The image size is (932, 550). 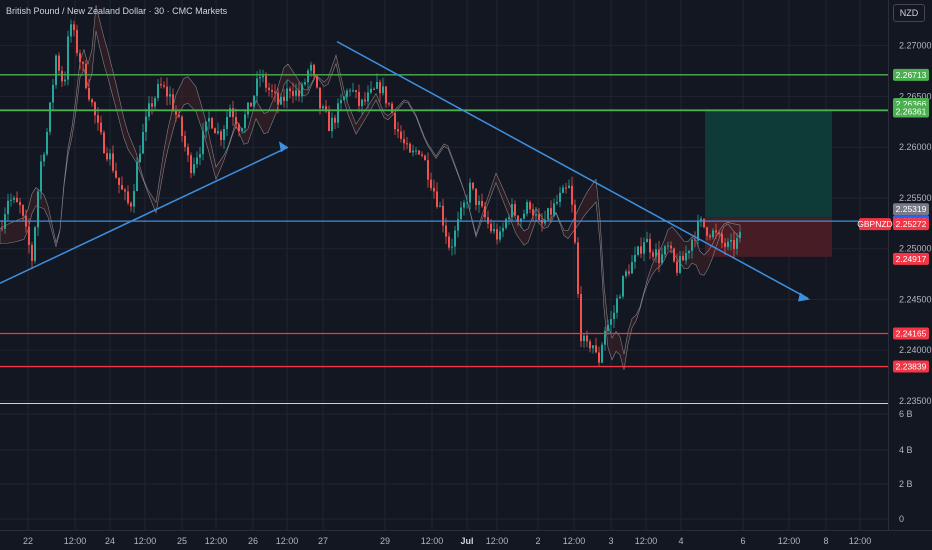 I want to click on time-tick-label: 24, so click(x=110, y=541).